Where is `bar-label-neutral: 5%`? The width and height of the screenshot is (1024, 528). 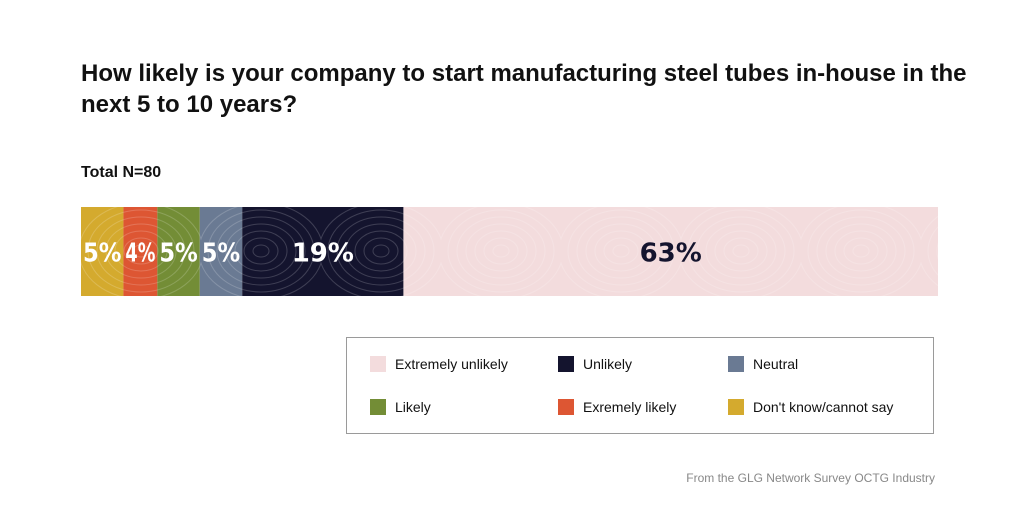 bar-label-neutral: 5% is located at coordinates (221, 254).